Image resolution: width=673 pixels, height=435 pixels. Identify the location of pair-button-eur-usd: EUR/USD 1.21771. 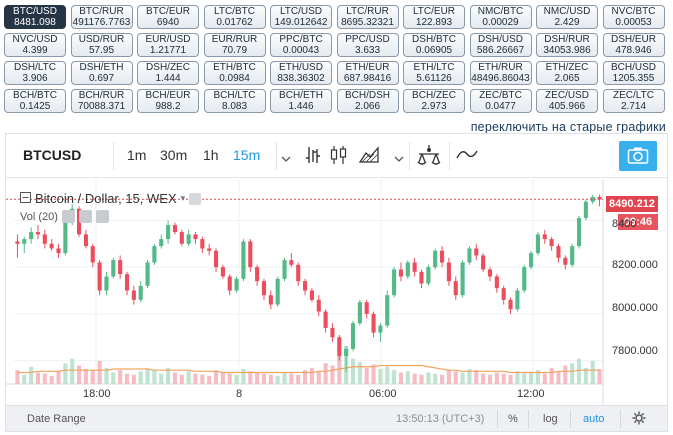
(168, 45).